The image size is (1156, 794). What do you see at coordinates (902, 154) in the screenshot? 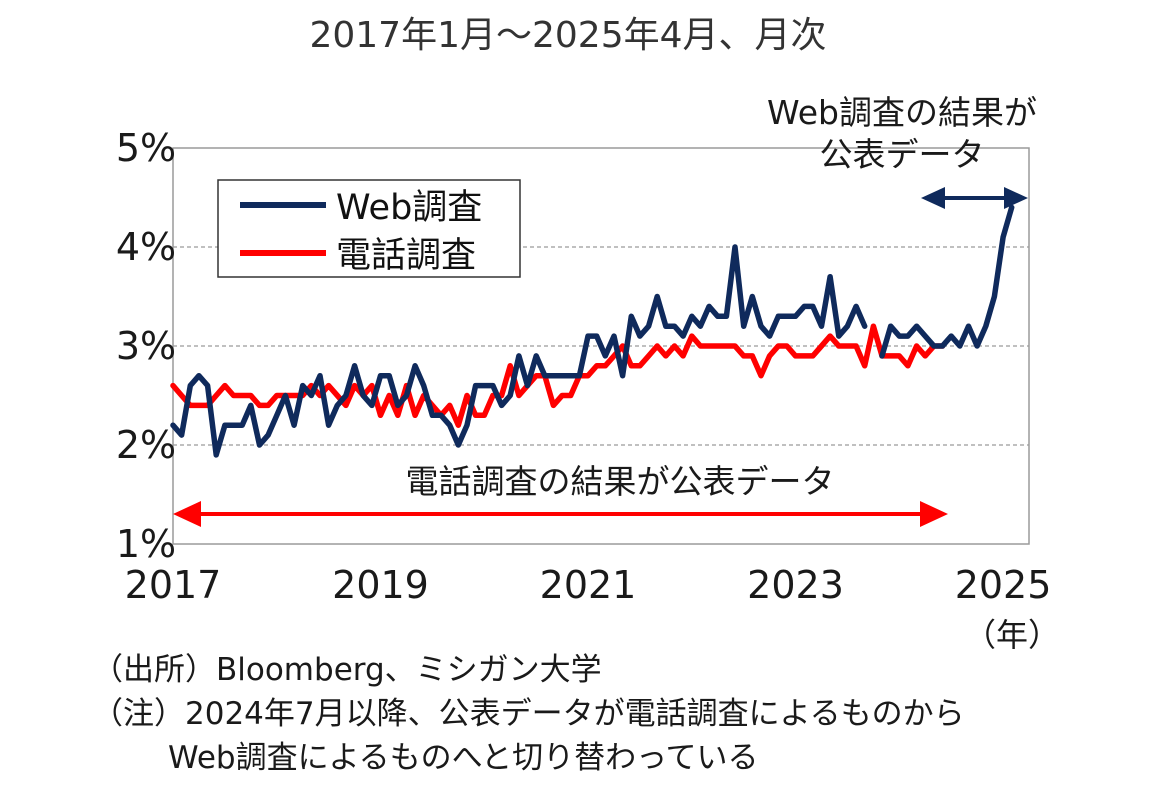
I see `annotation-web-line2: 公表データ` at bounding box center [902, 154].